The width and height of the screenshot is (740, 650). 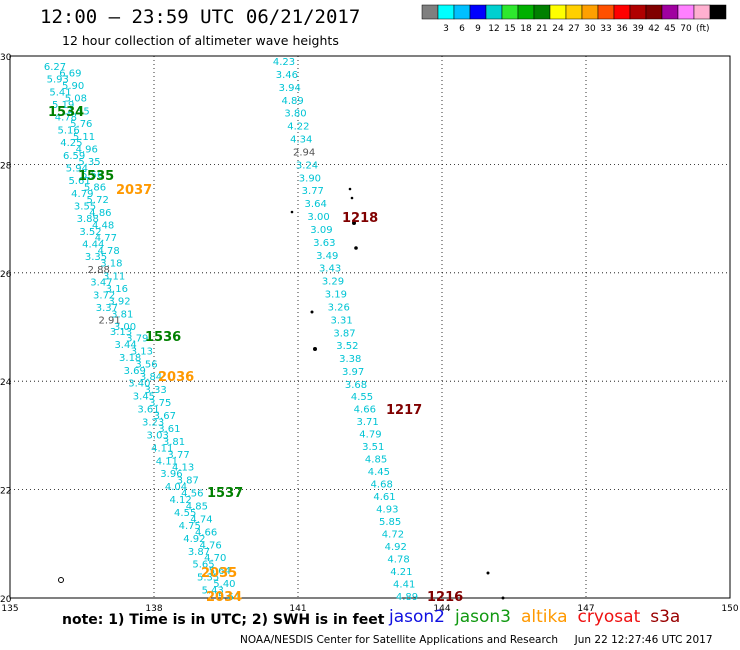 I want to click on wave-height-value: 5.94, so click(x=77, y=168).